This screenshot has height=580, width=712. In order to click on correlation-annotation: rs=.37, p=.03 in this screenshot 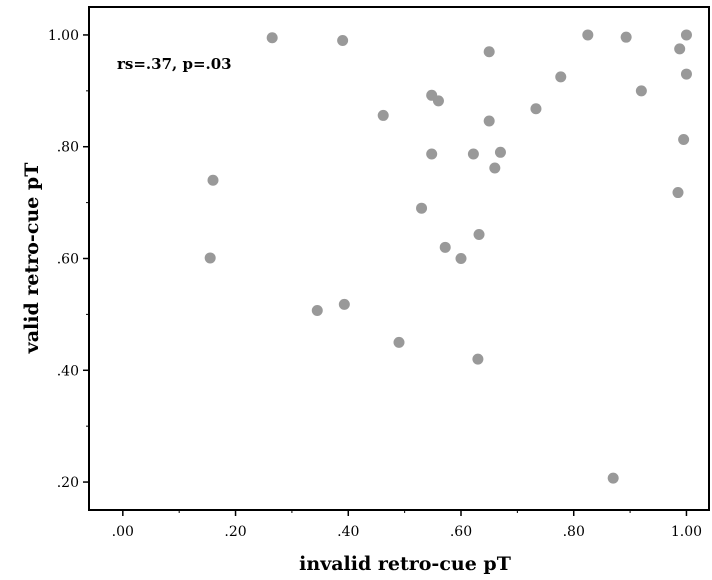, I will do `click(174, 64)`.